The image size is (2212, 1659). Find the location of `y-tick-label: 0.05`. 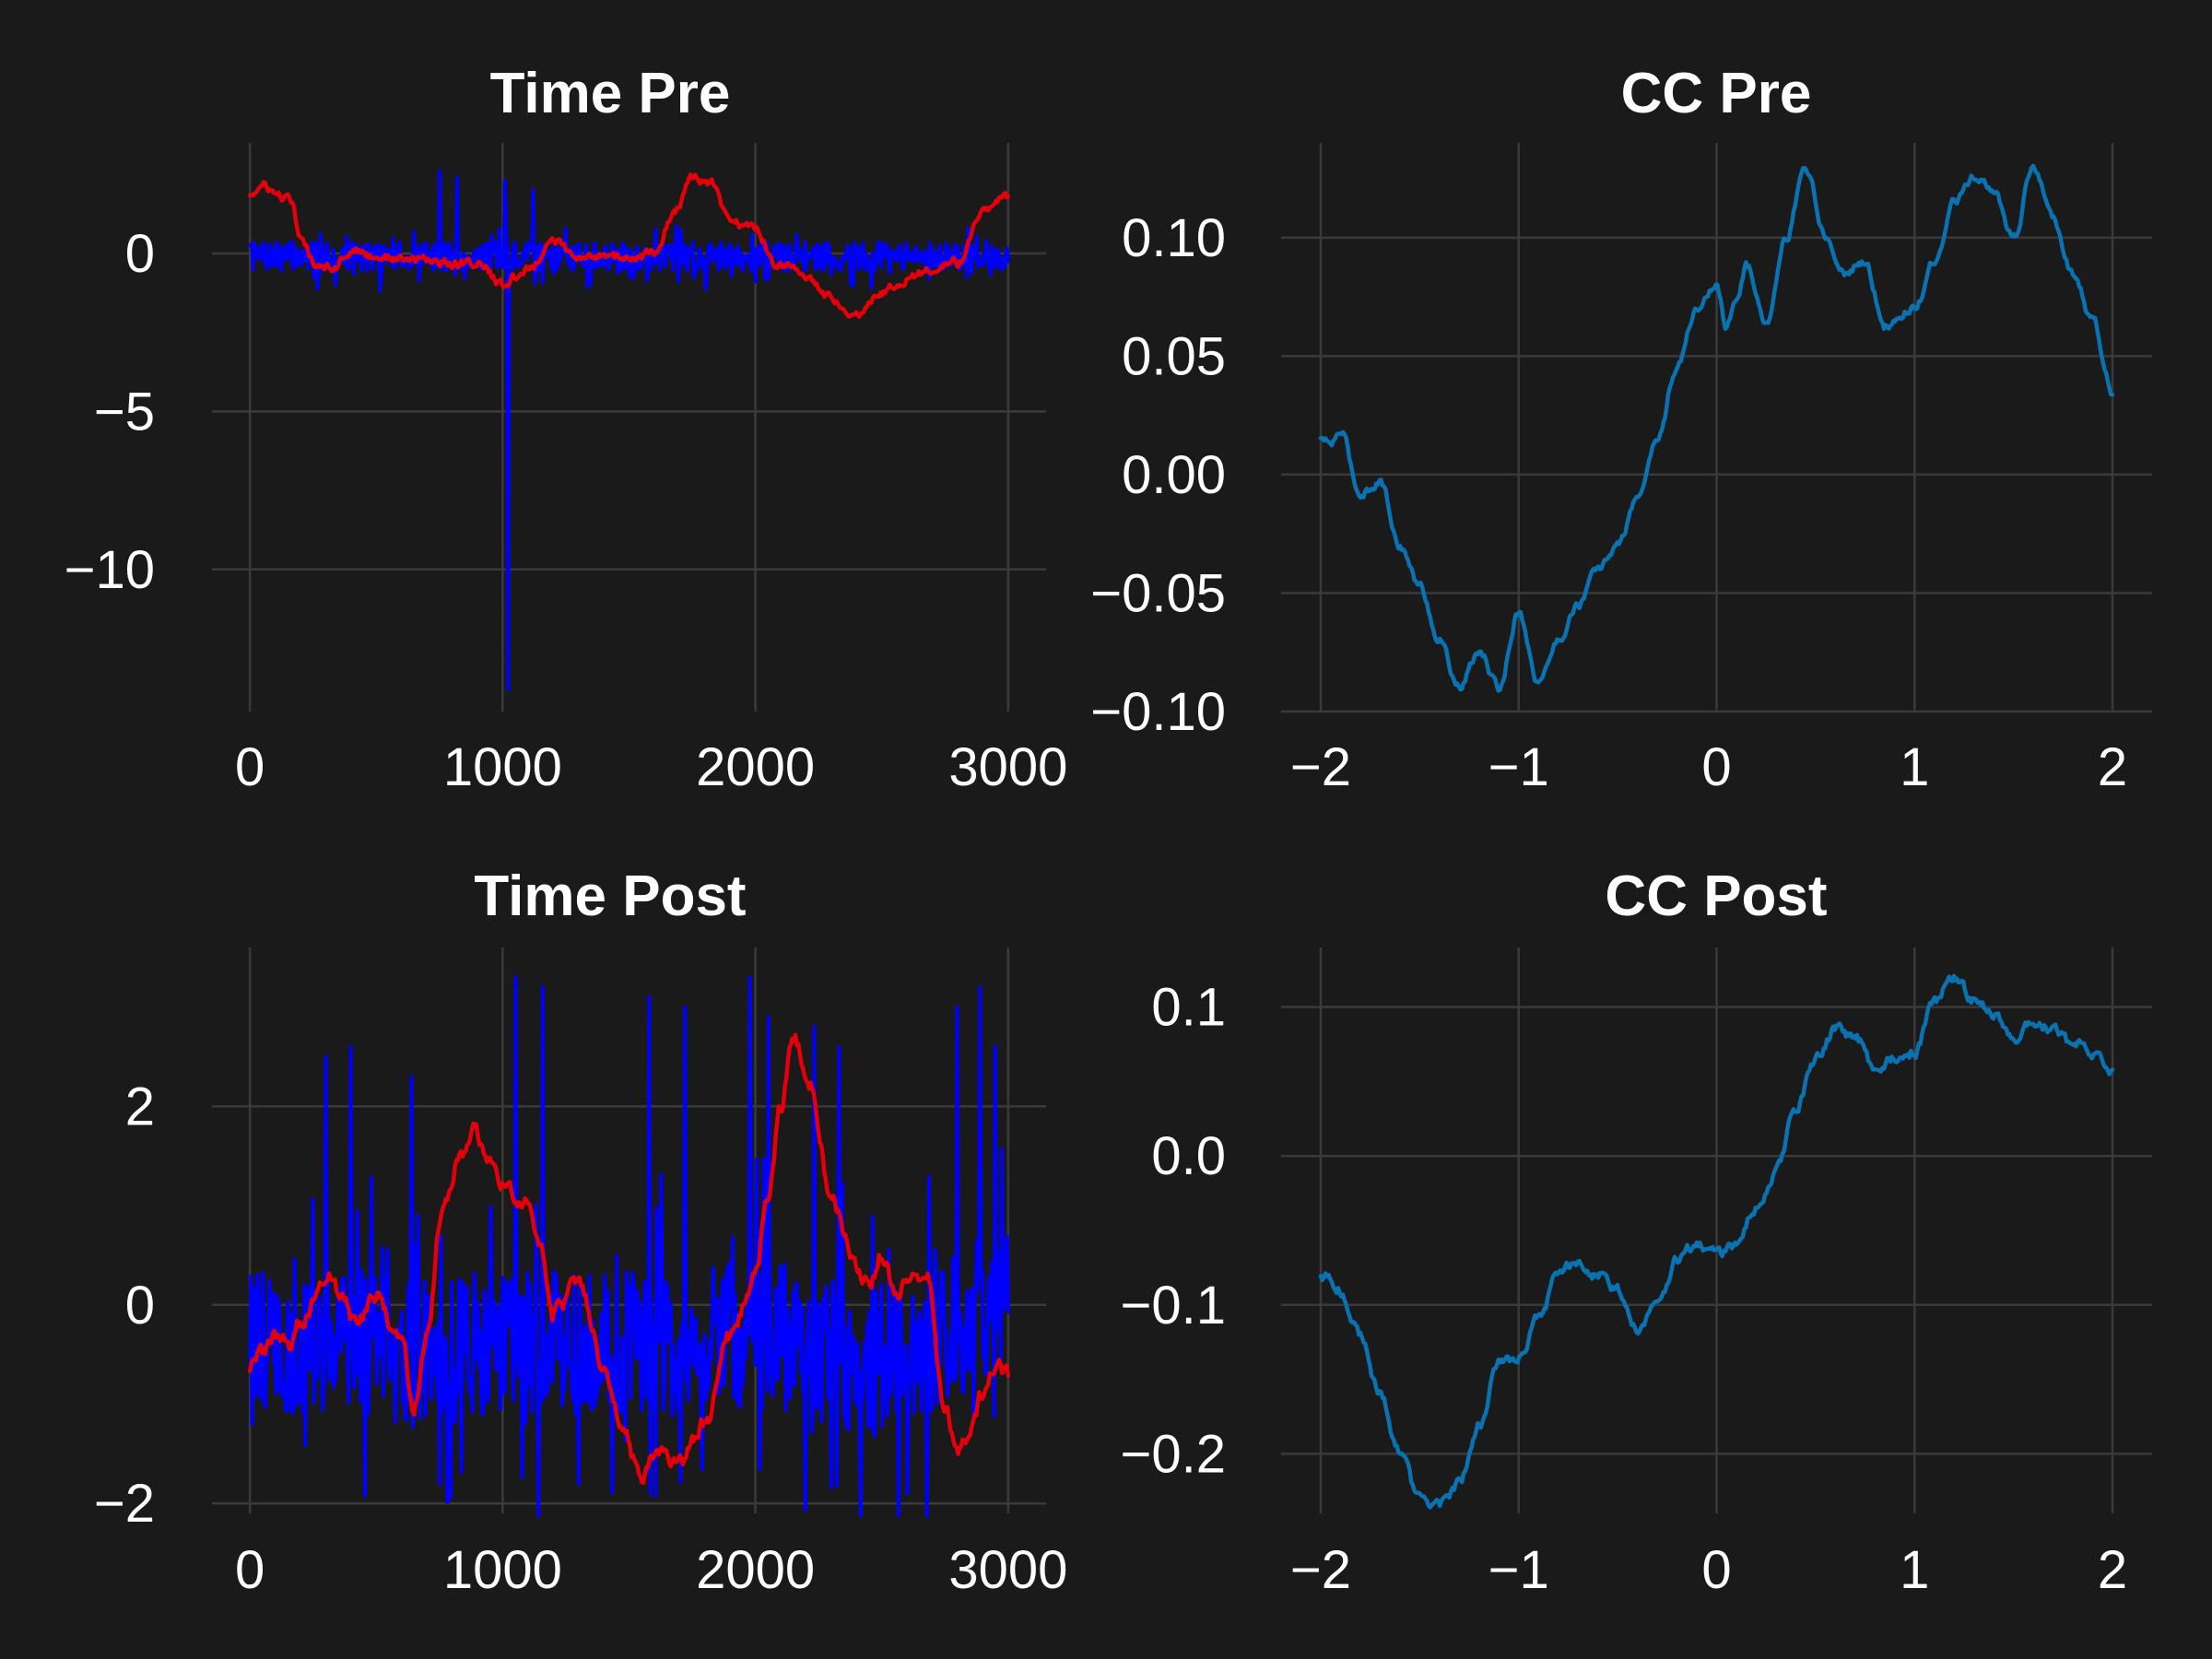

y-tick-label: 0.05 is located at coordinates (1174, 356).